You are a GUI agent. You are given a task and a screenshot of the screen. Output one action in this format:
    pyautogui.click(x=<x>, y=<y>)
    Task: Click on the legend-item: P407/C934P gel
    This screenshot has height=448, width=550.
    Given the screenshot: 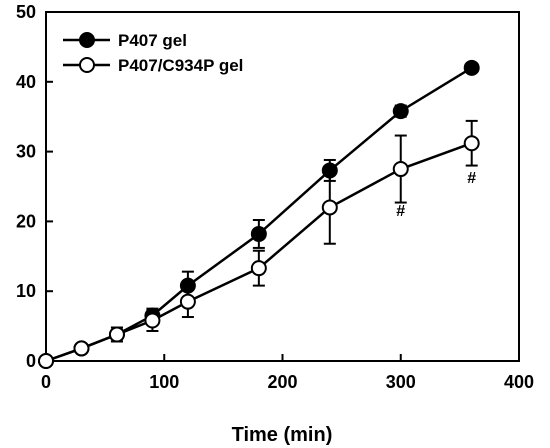 What is the action you would take?
    pyautogui.click(x=153, y=65)
    